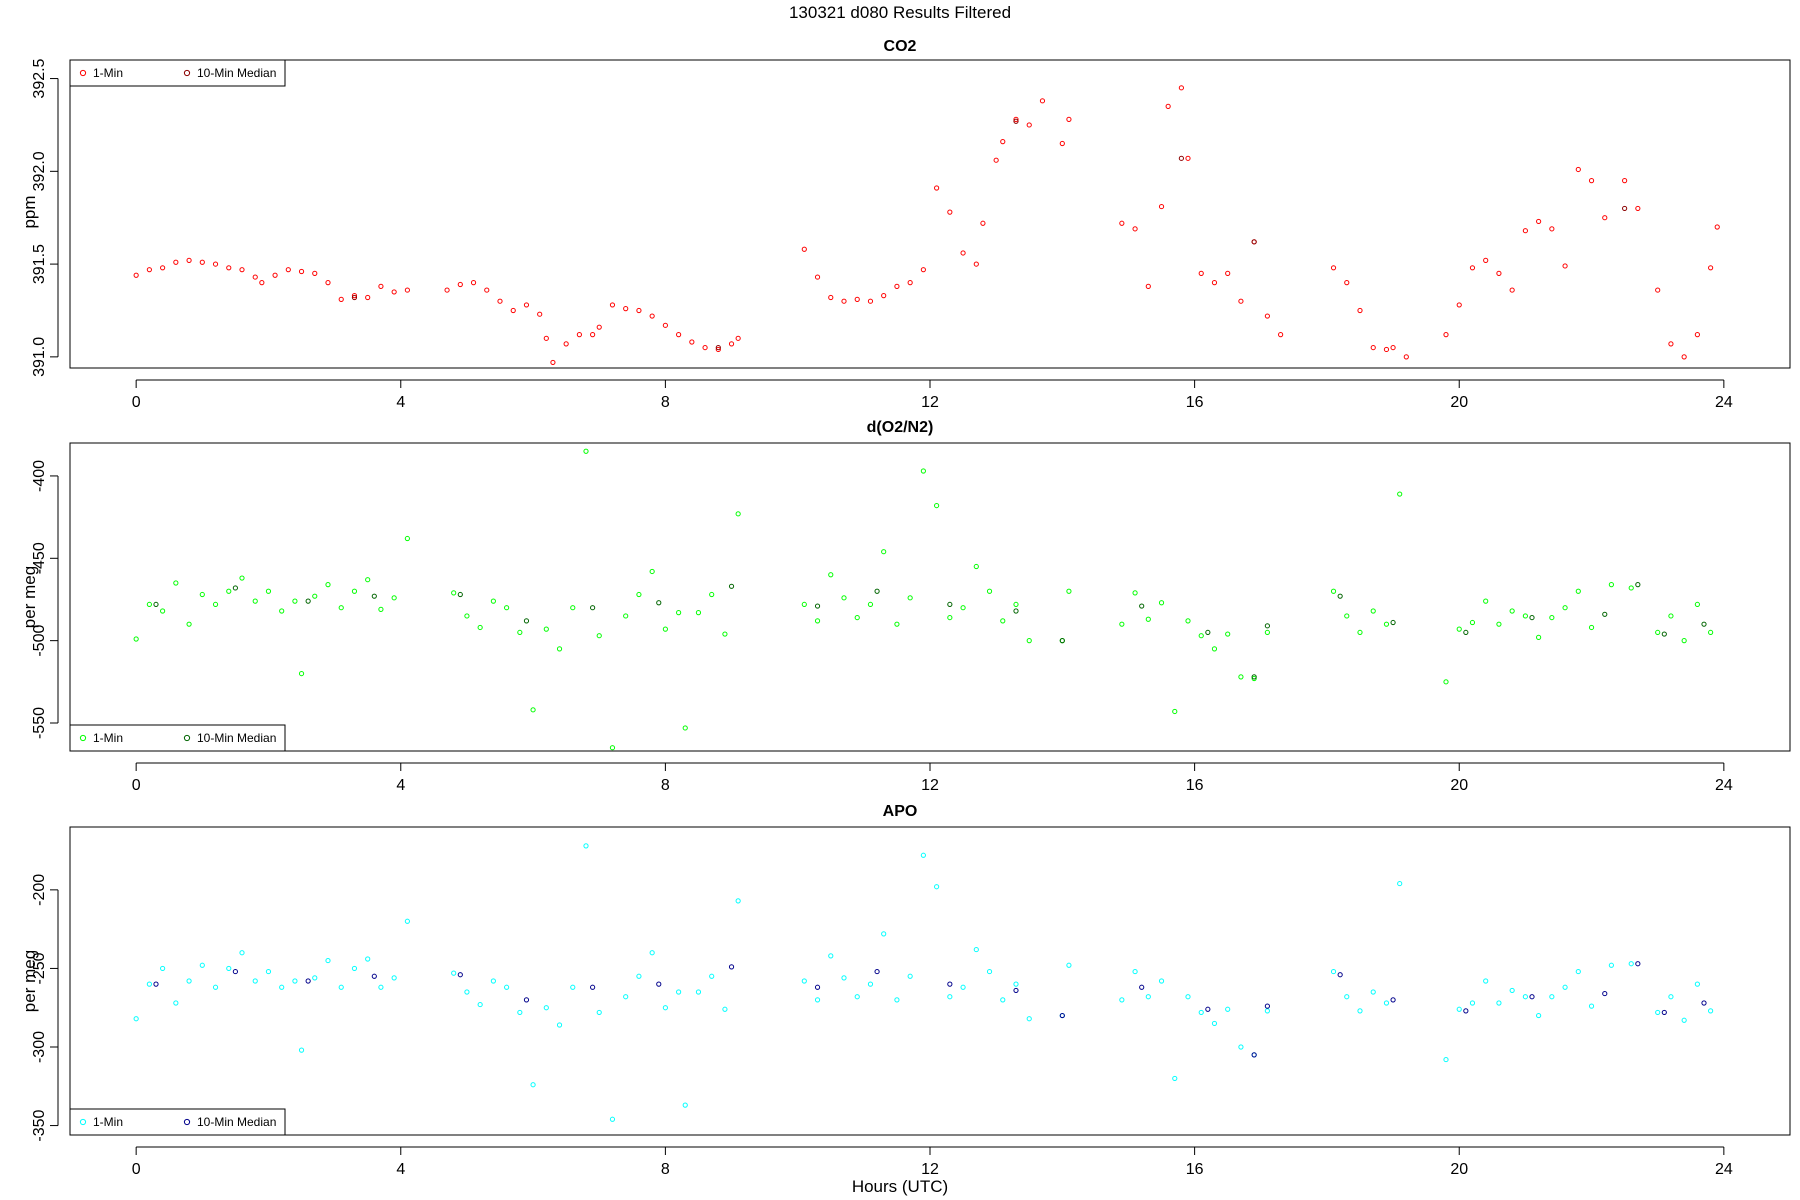  Describe the element at coordinates (930, 1009) in the screenshot. I see `apo-series-ten-min-median` at that location.